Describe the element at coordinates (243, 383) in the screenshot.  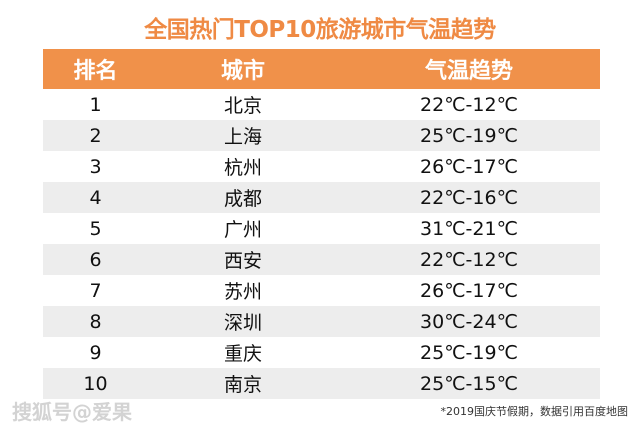
I see `city-cell: 南京` at that location.